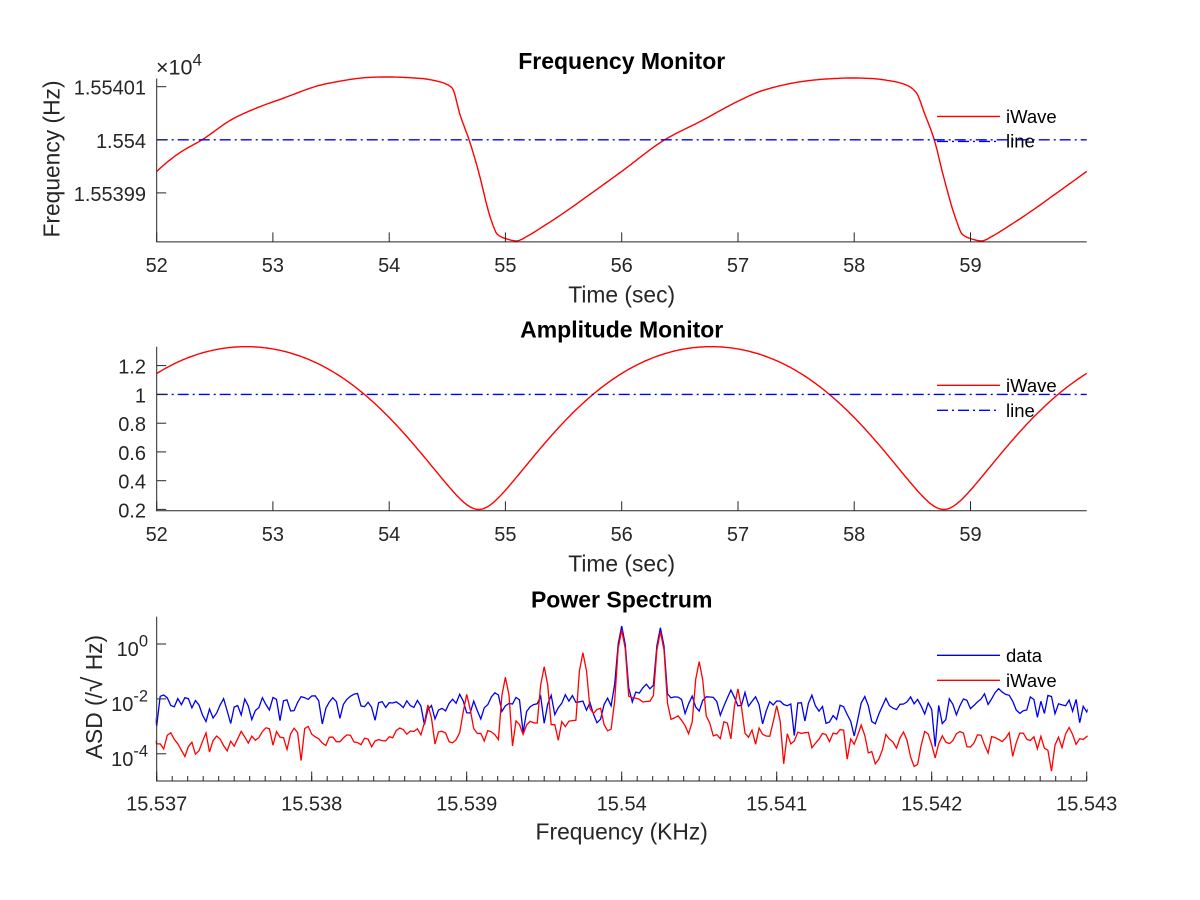 This screenshot has height=900, width=1200. What do you see at coordinates (121, 142) in the screenshot?
I see `svg-text: 1.554` at bounding box center [121, 142].